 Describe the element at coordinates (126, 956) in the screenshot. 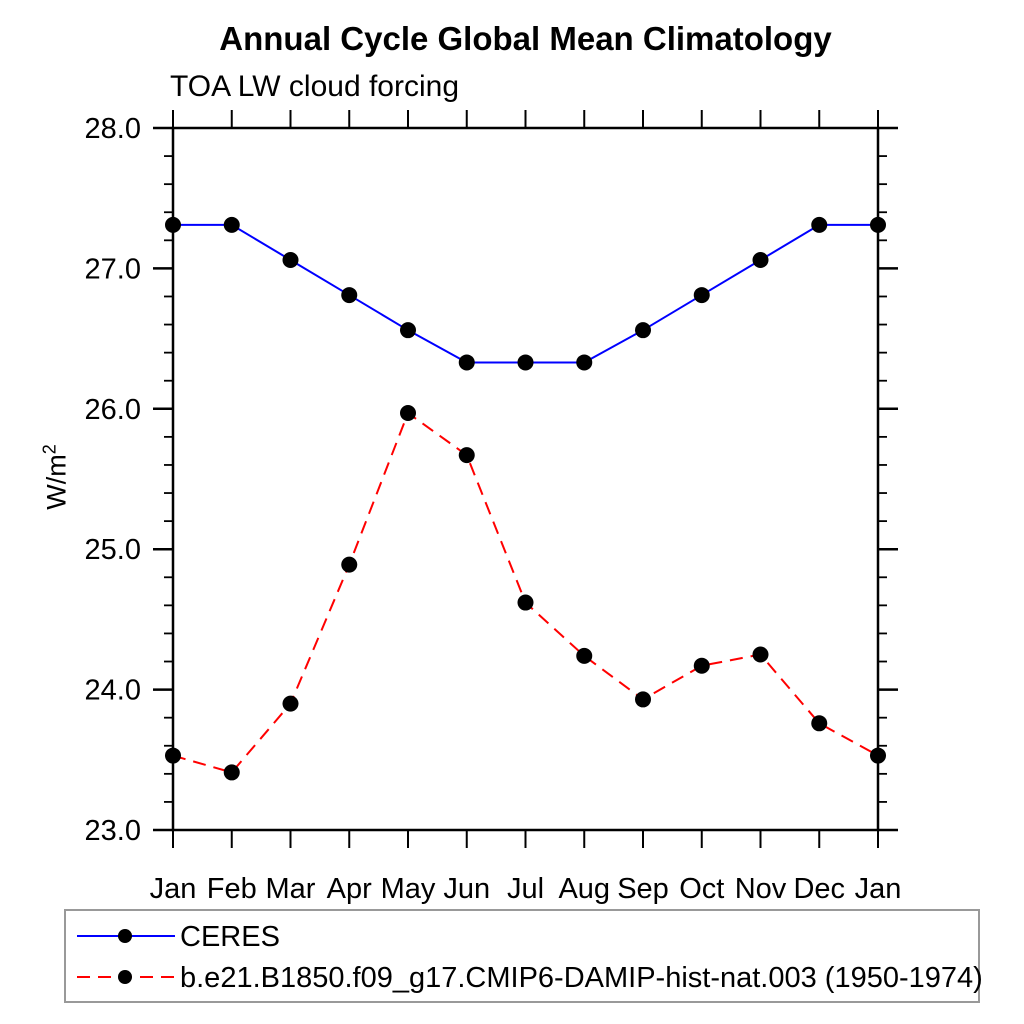

I see `legend-samples` at that location.